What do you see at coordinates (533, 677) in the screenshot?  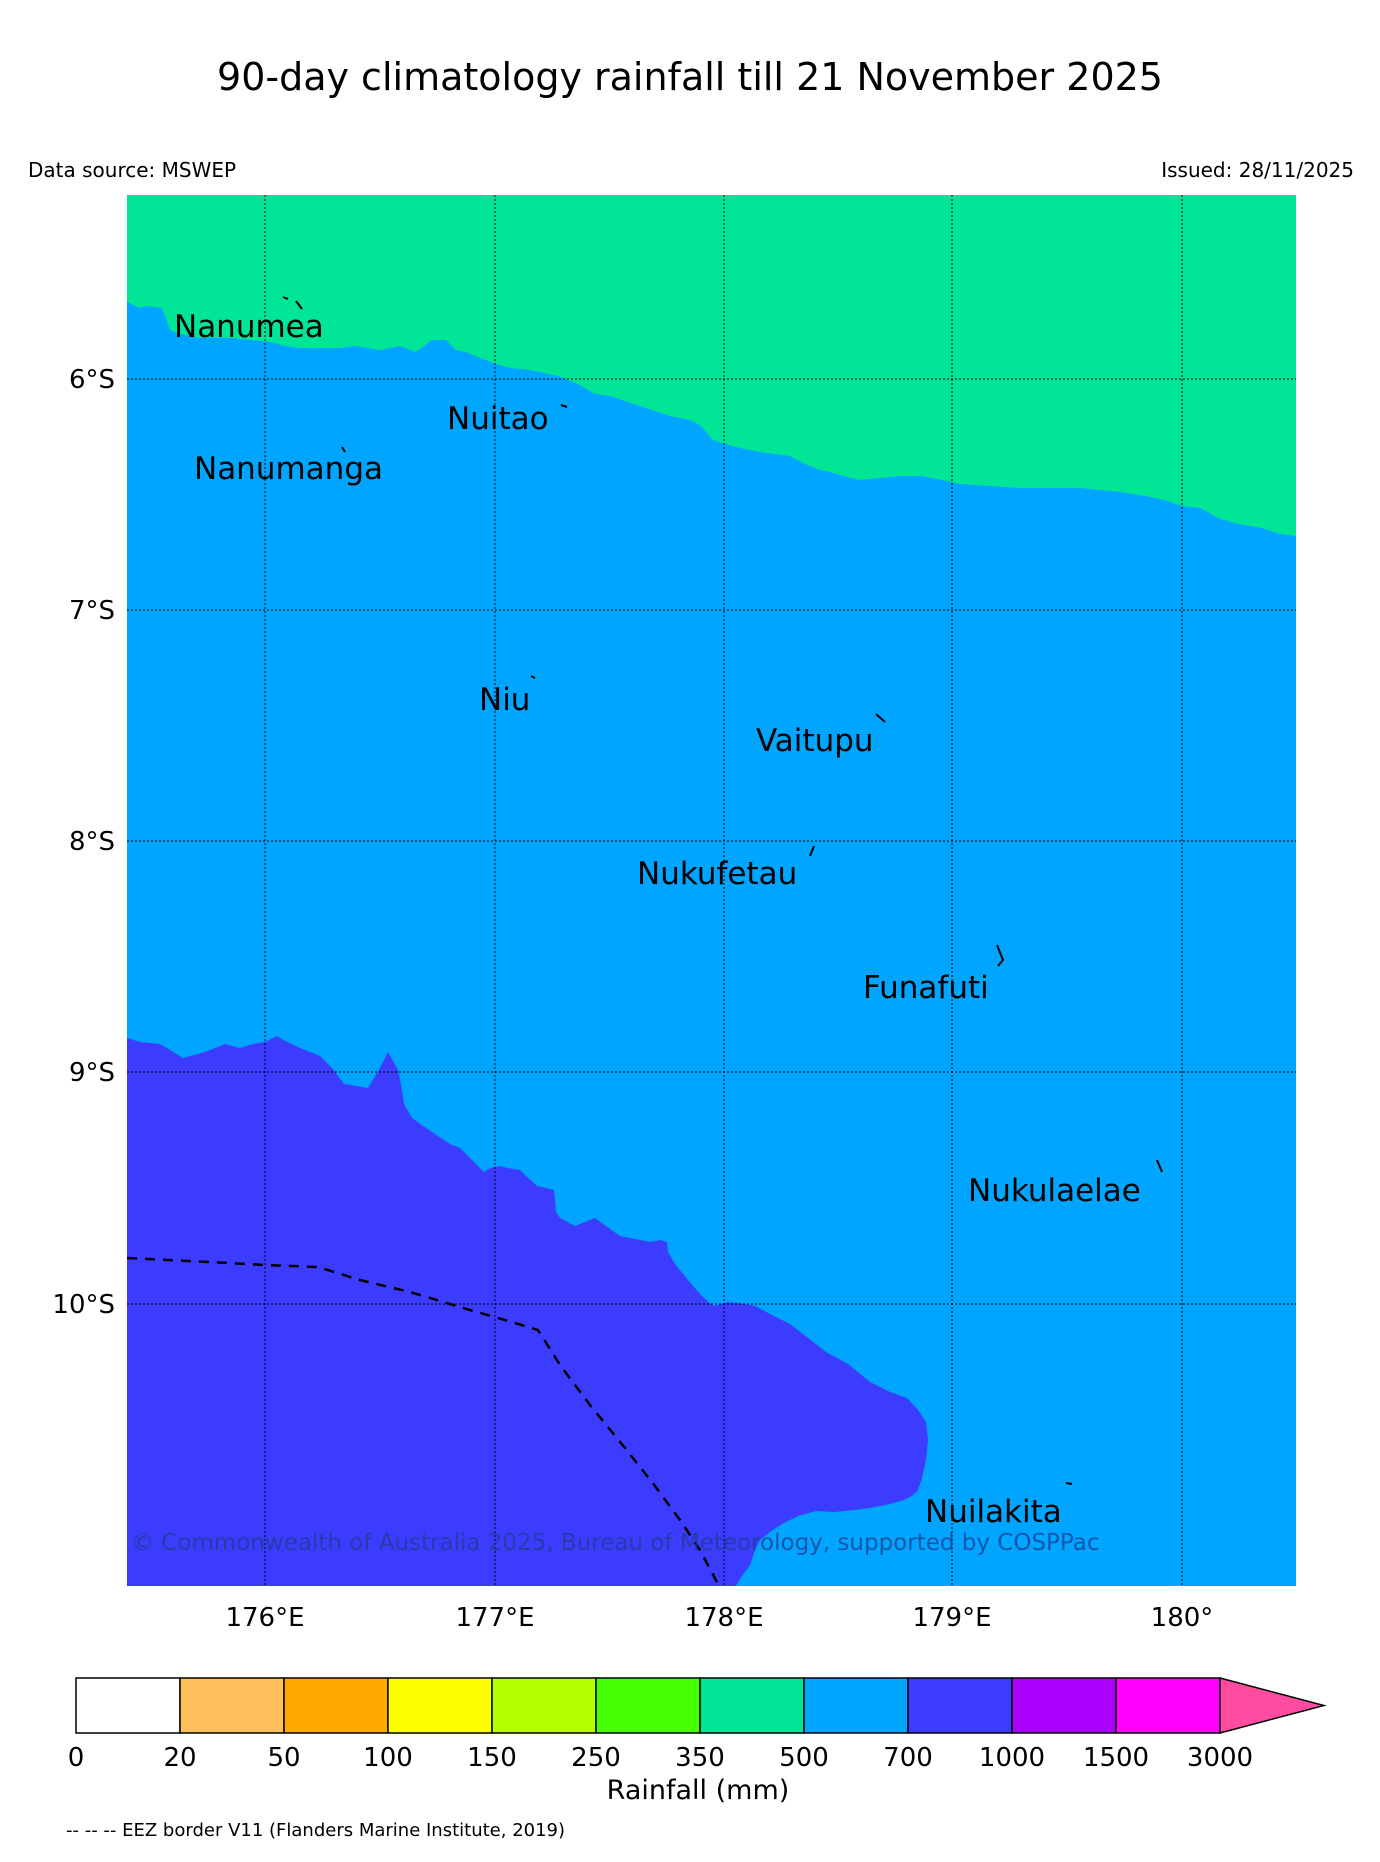 I see `niu-island` at bounding box center [533, 677].